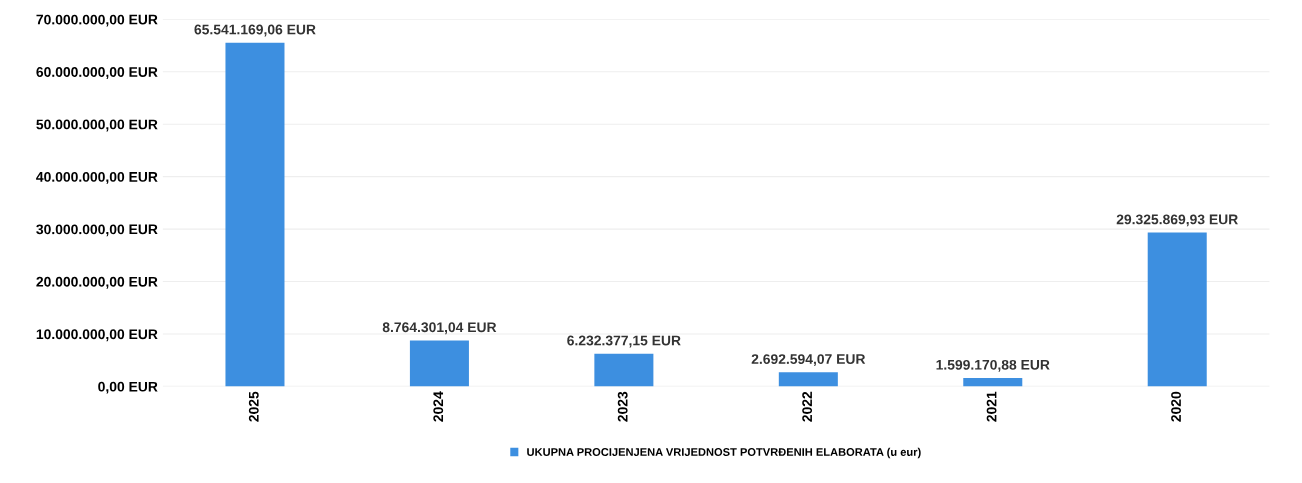 Image resolution: width=1302 pixels, height=483 pixels. I want to click on legend-label: UKUPNA PROCIJENJENA VRIJEDNOST POTVRĐENIH ELABORATA (u eur), so click(724, 453).